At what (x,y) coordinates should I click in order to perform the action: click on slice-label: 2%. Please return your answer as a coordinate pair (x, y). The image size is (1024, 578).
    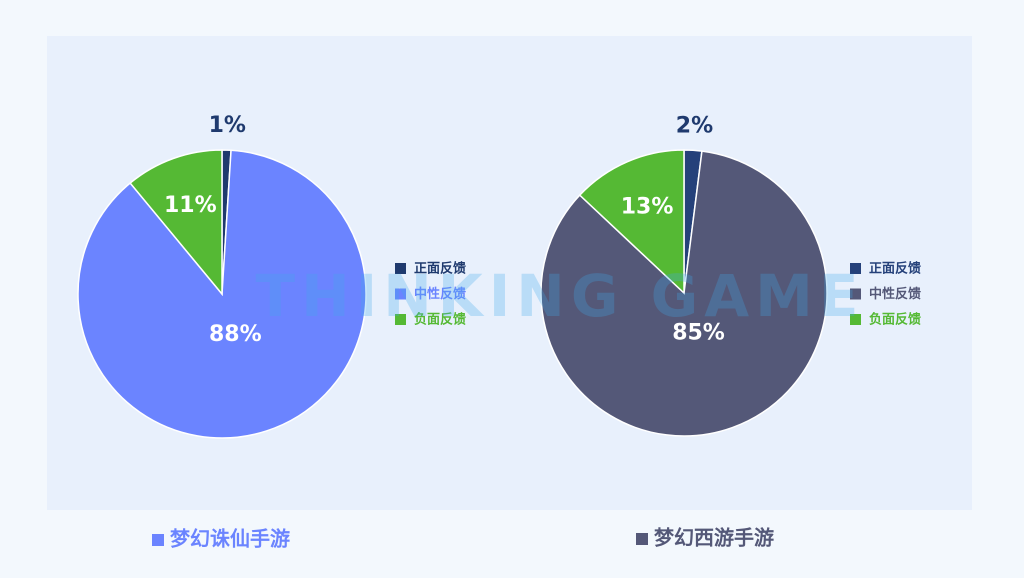
    Looking at the image, I should click on (694, 125).